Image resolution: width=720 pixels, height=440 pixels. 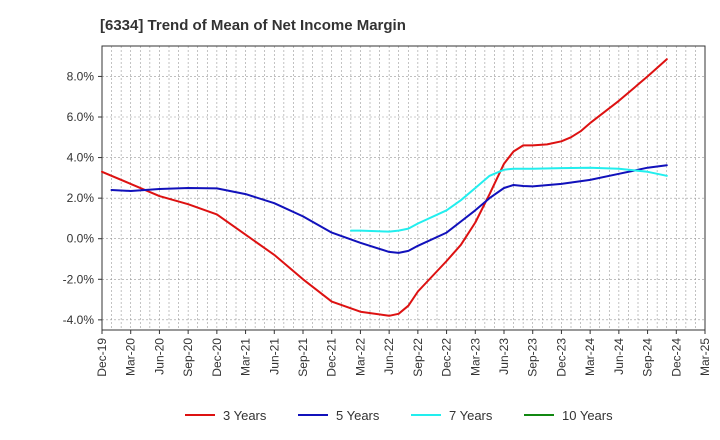 What do you see at coordinates (475, 357) in the screenshot?
I see `x-tick-label: Mar-23` at bounding box center [475, 357].